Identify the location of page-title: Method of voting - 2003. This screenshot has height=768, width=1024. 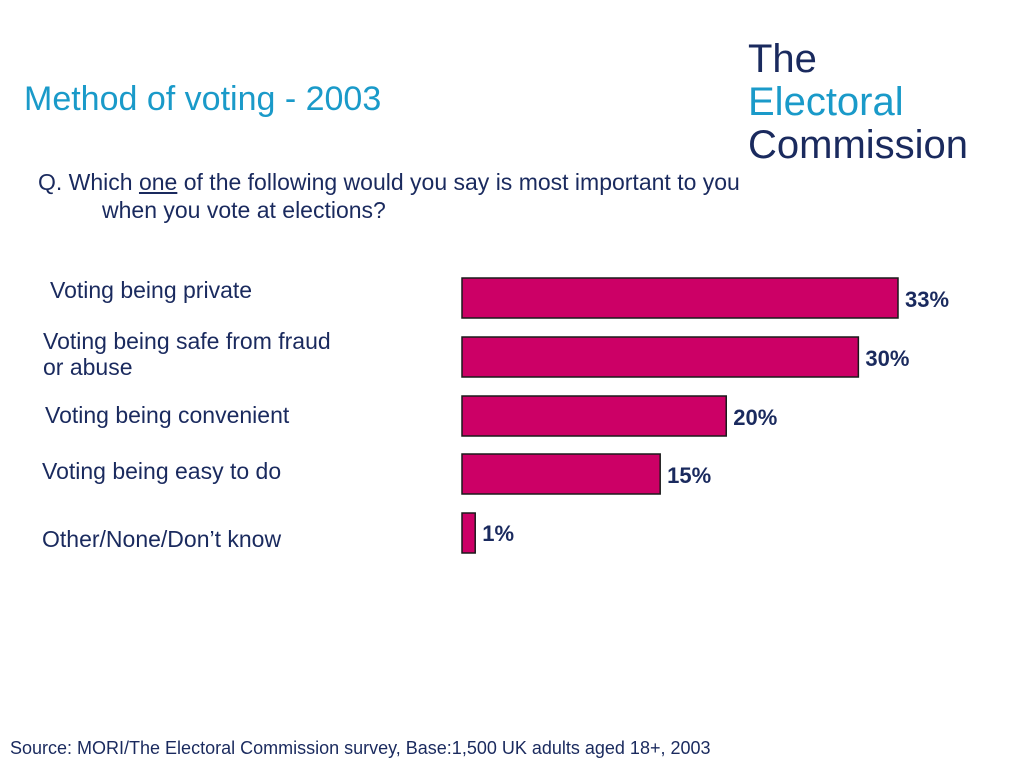
(203, 99).